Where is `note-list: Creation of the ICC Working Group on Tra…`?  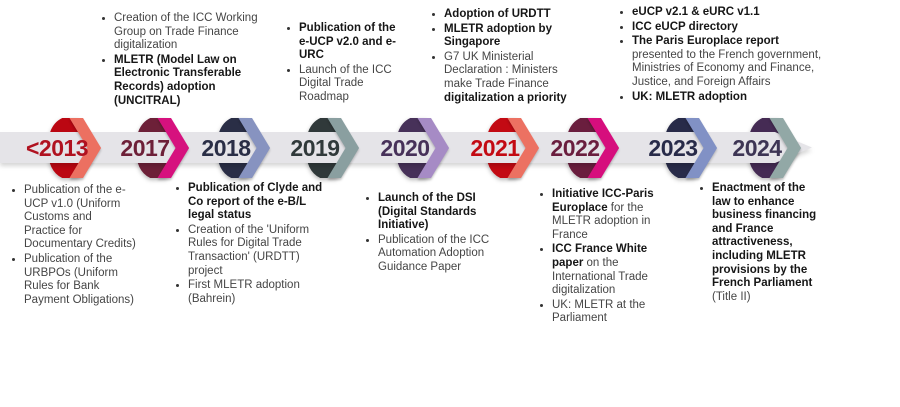 note-list: Creation of the ICC Working Group on Tra… is located at coordinates (181, 60).